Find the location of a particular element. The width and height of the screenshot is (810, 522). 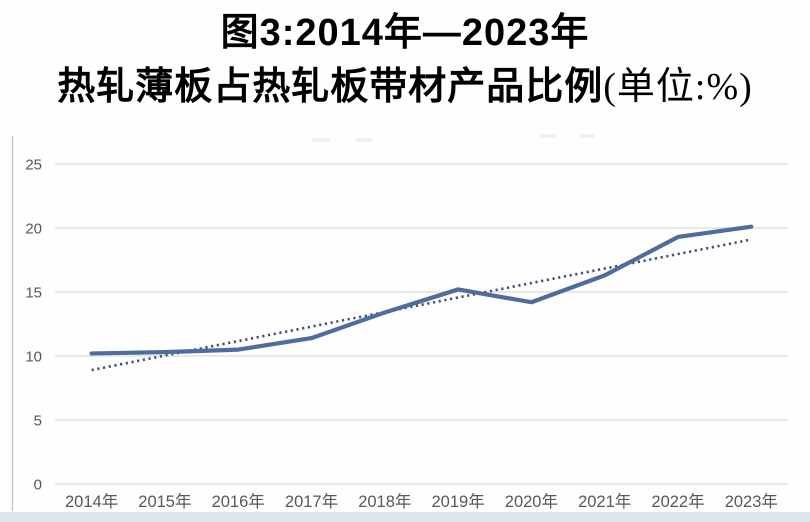

figure-title-line1: 图3:2014年—2023年 is located at coordinates (405, 33).